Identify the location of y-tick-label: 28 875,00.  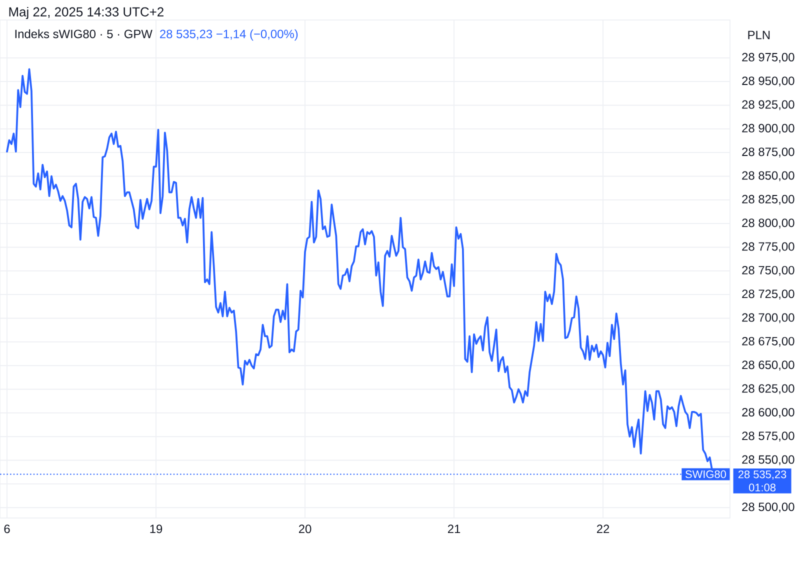
(768, 153).